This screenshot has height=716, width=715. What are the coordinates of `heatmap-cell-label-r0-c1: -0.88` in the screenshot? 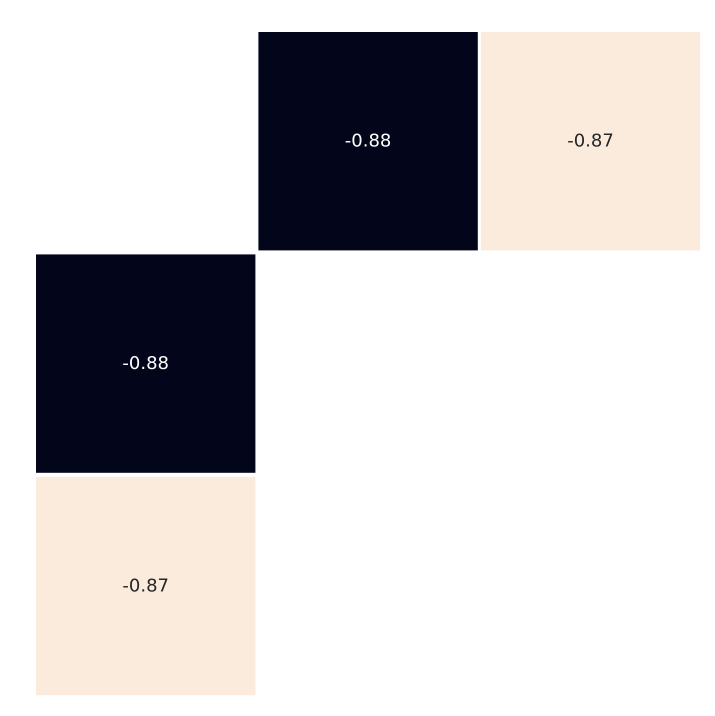 It's located at (368, 141).